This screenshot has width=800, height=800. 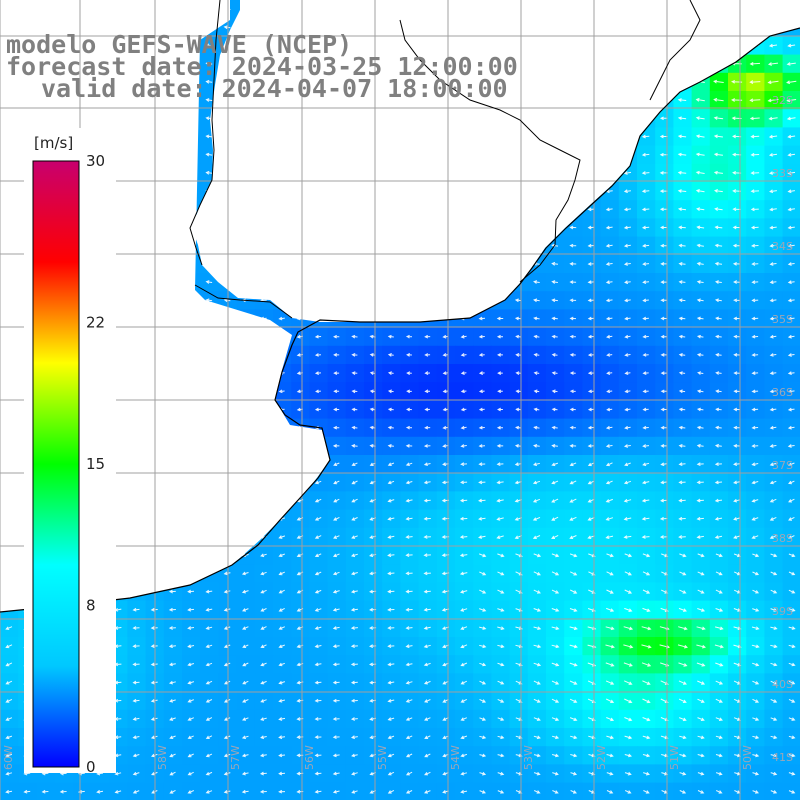 What do you see at coordinates (95, 323) in the screenshot?
I see `colorbar-tick-label: 22` at bounding box center [95, 323].